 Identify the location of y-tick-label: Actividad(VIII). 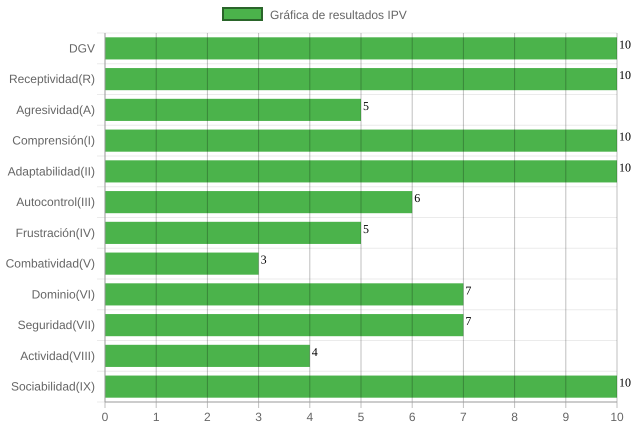
(57, 355).